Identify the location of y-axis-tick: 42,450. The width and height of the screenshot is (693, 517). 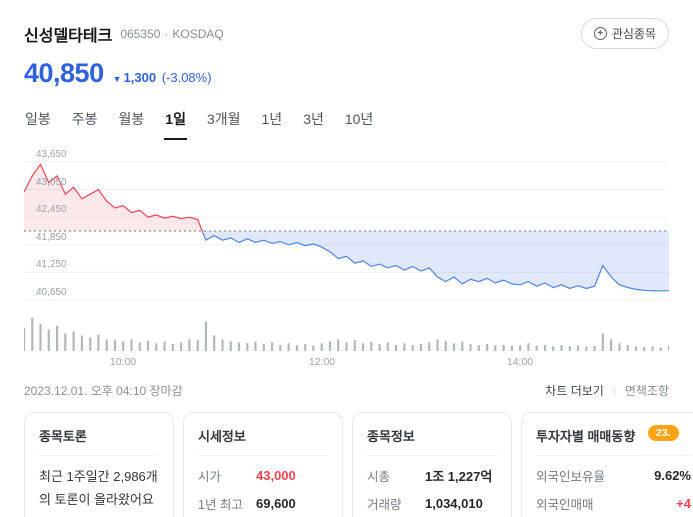
(51, 209).